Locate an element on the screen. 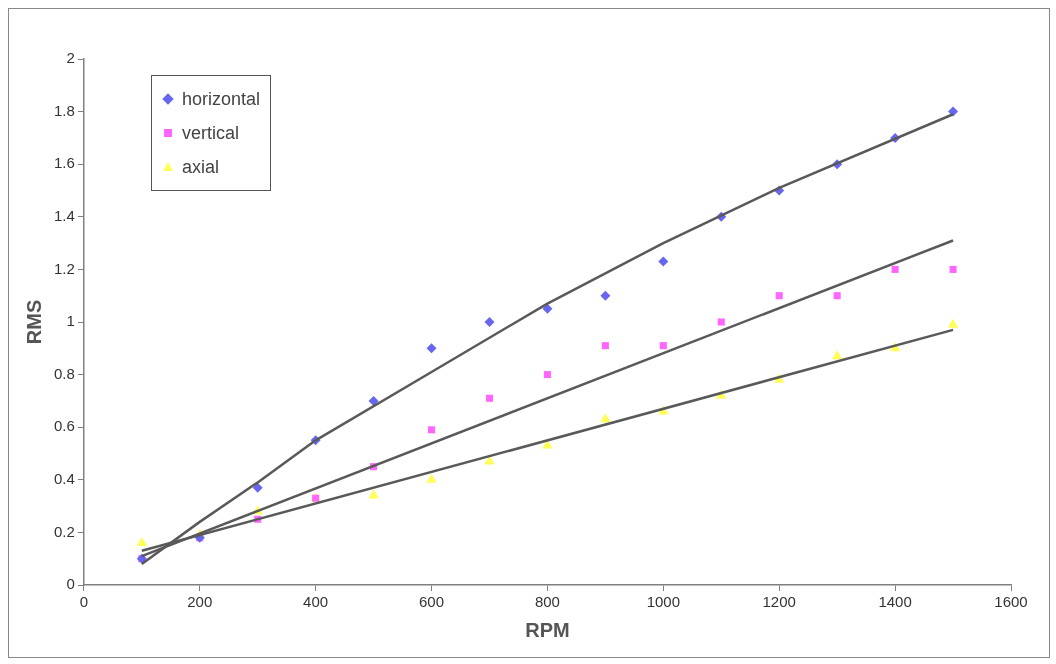 This screenshot has height=664, width=1056. y-tick-label: 1 is located at coordinates (70, 321).